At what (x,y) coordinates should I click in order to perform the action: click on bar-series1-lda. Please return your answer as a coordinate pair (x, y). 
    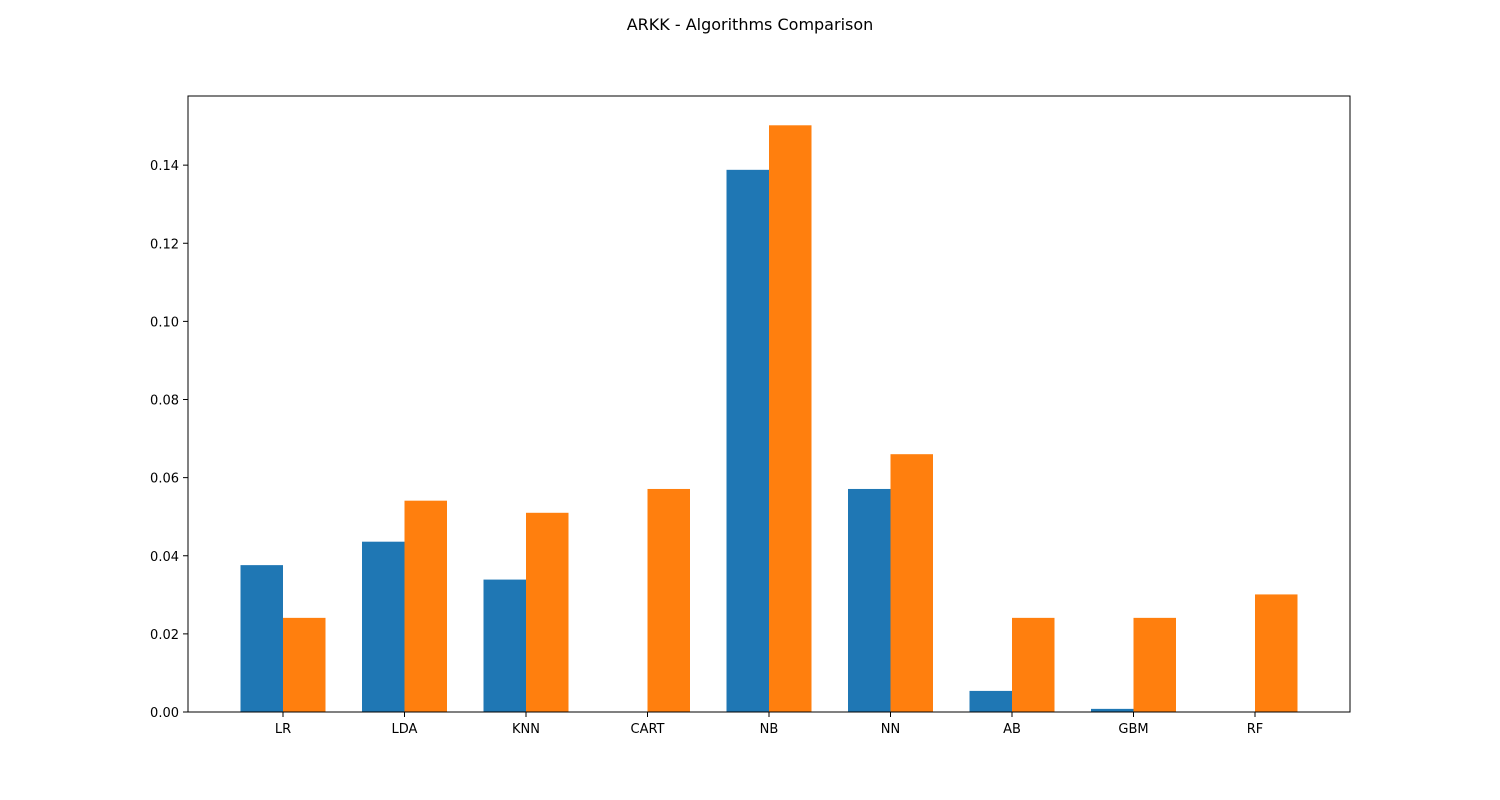
    Looking at the image, I should click on (383, 626).